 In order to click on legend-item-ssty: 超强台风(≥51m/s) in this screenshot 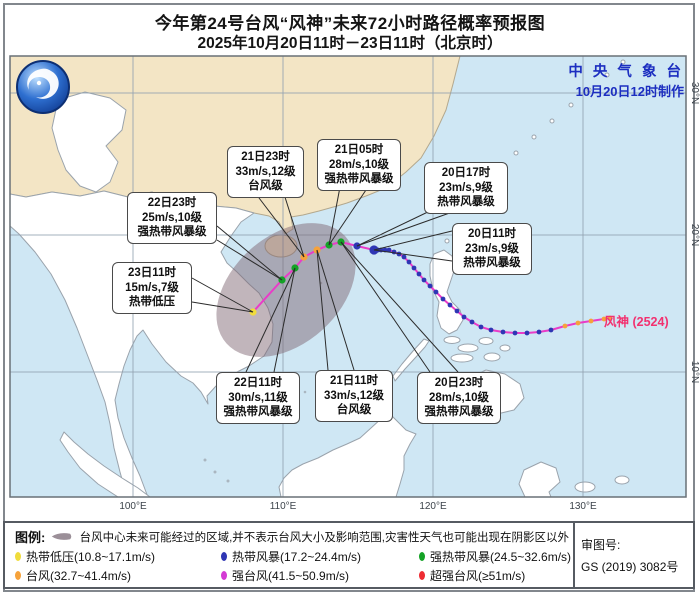, I will do `click(495, 575)`.